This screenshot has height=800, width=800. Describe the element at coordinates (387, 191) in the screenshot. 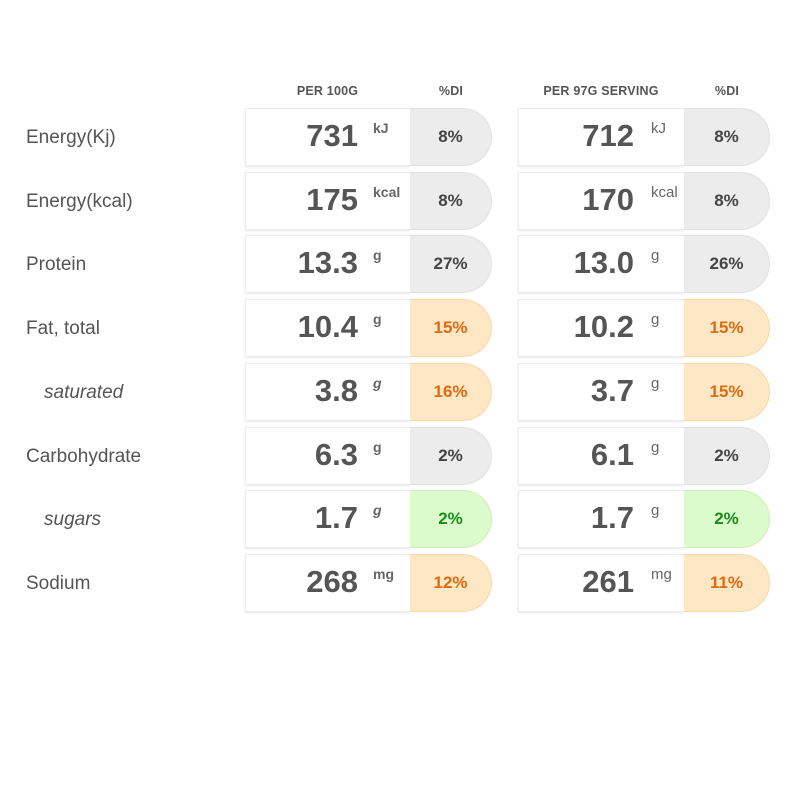

I see `unit-per-100g: kcal` at that location.